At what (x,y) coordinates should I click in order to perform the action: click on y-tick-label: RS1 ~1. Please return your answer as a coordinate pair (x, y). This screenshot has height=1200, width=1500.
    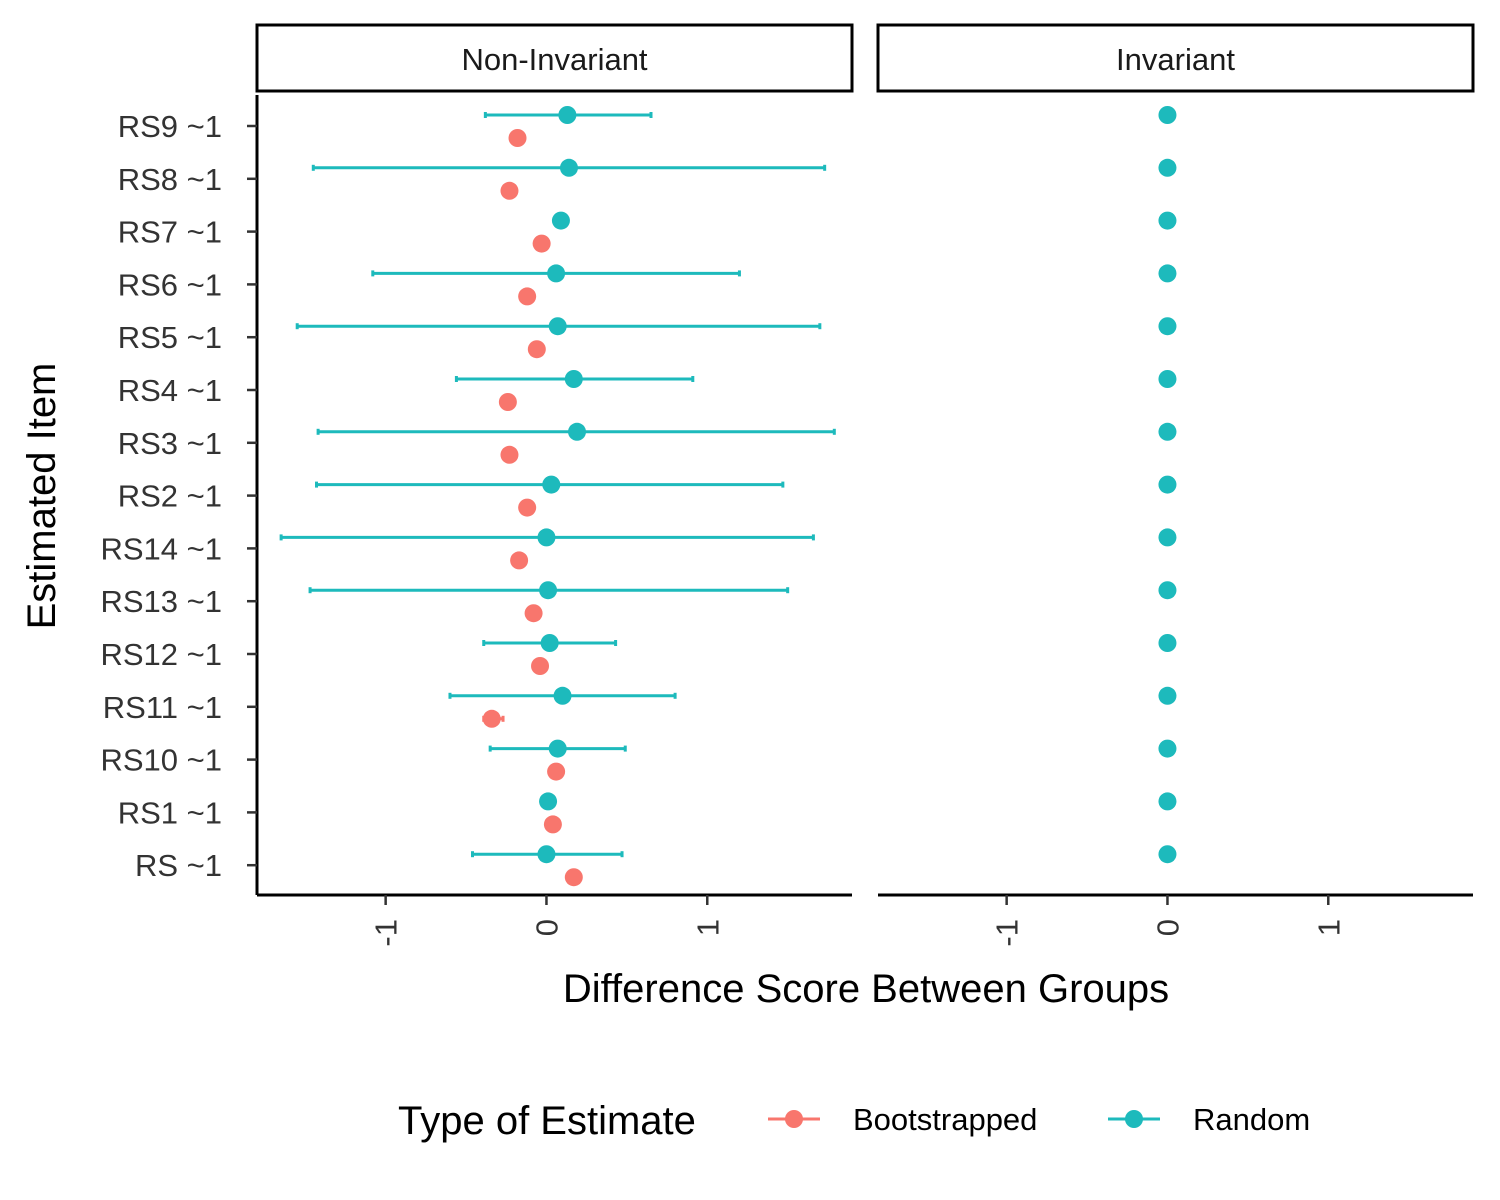
    Looking at the image, I should click on (170, 812).